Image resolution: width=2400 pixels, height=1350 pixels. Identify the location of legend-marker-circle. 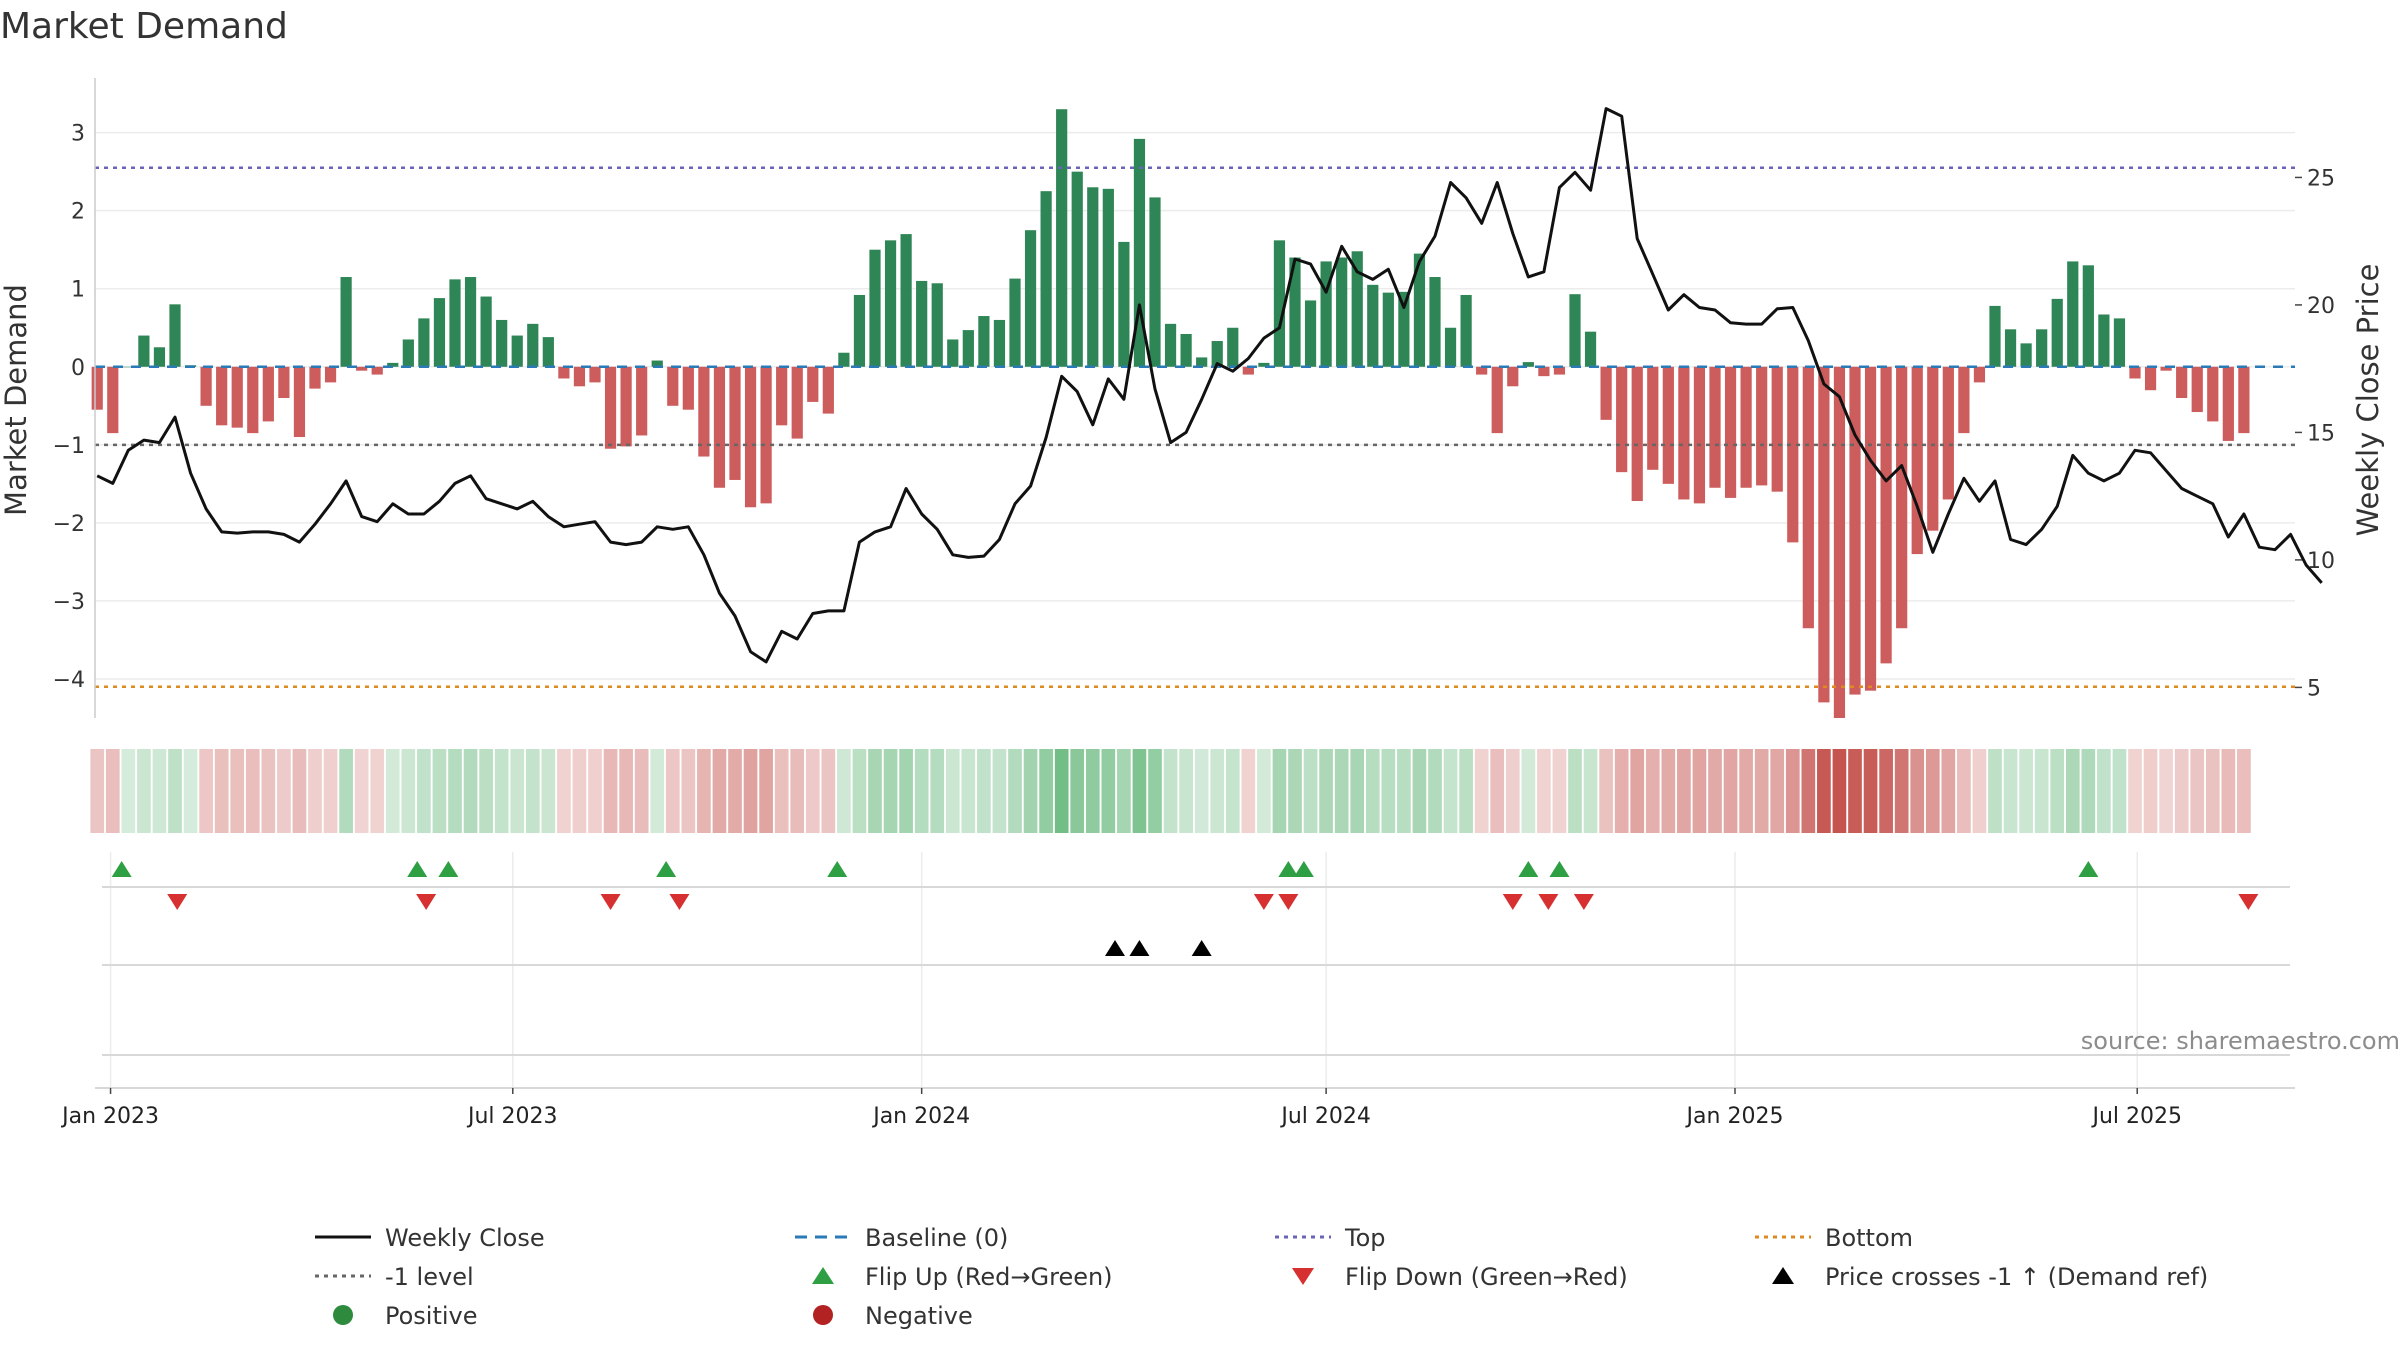
(823, 1315).